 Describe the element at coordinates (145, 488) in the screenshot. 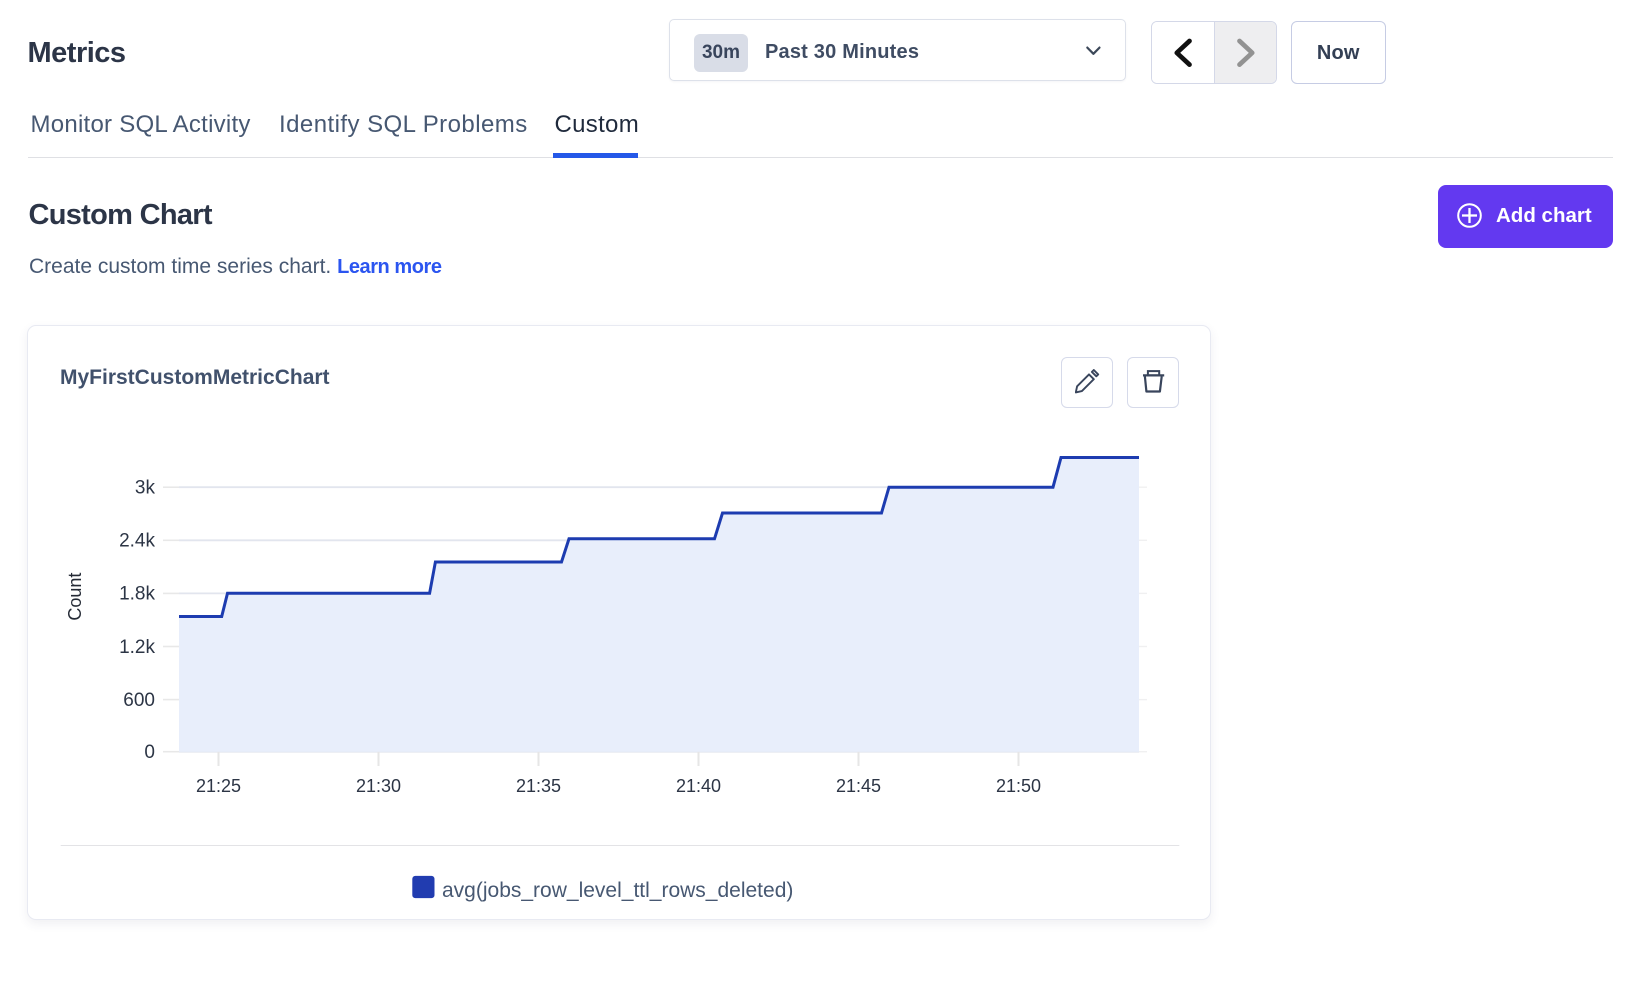

I see `svg-text: 3k` at that location.